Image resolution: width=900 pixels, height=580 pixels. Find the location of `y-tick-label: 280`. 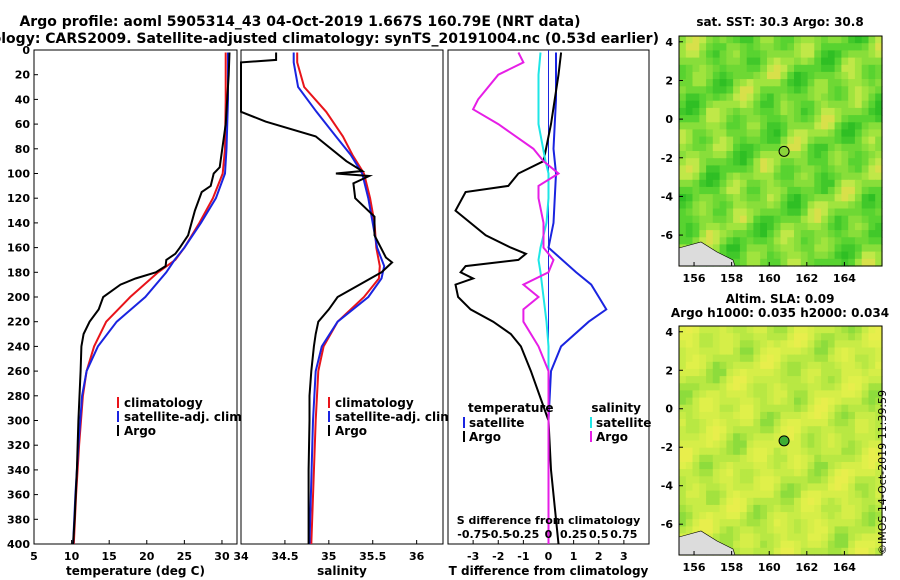

y-tick-label: 280 is located at coordinates (18, 396).